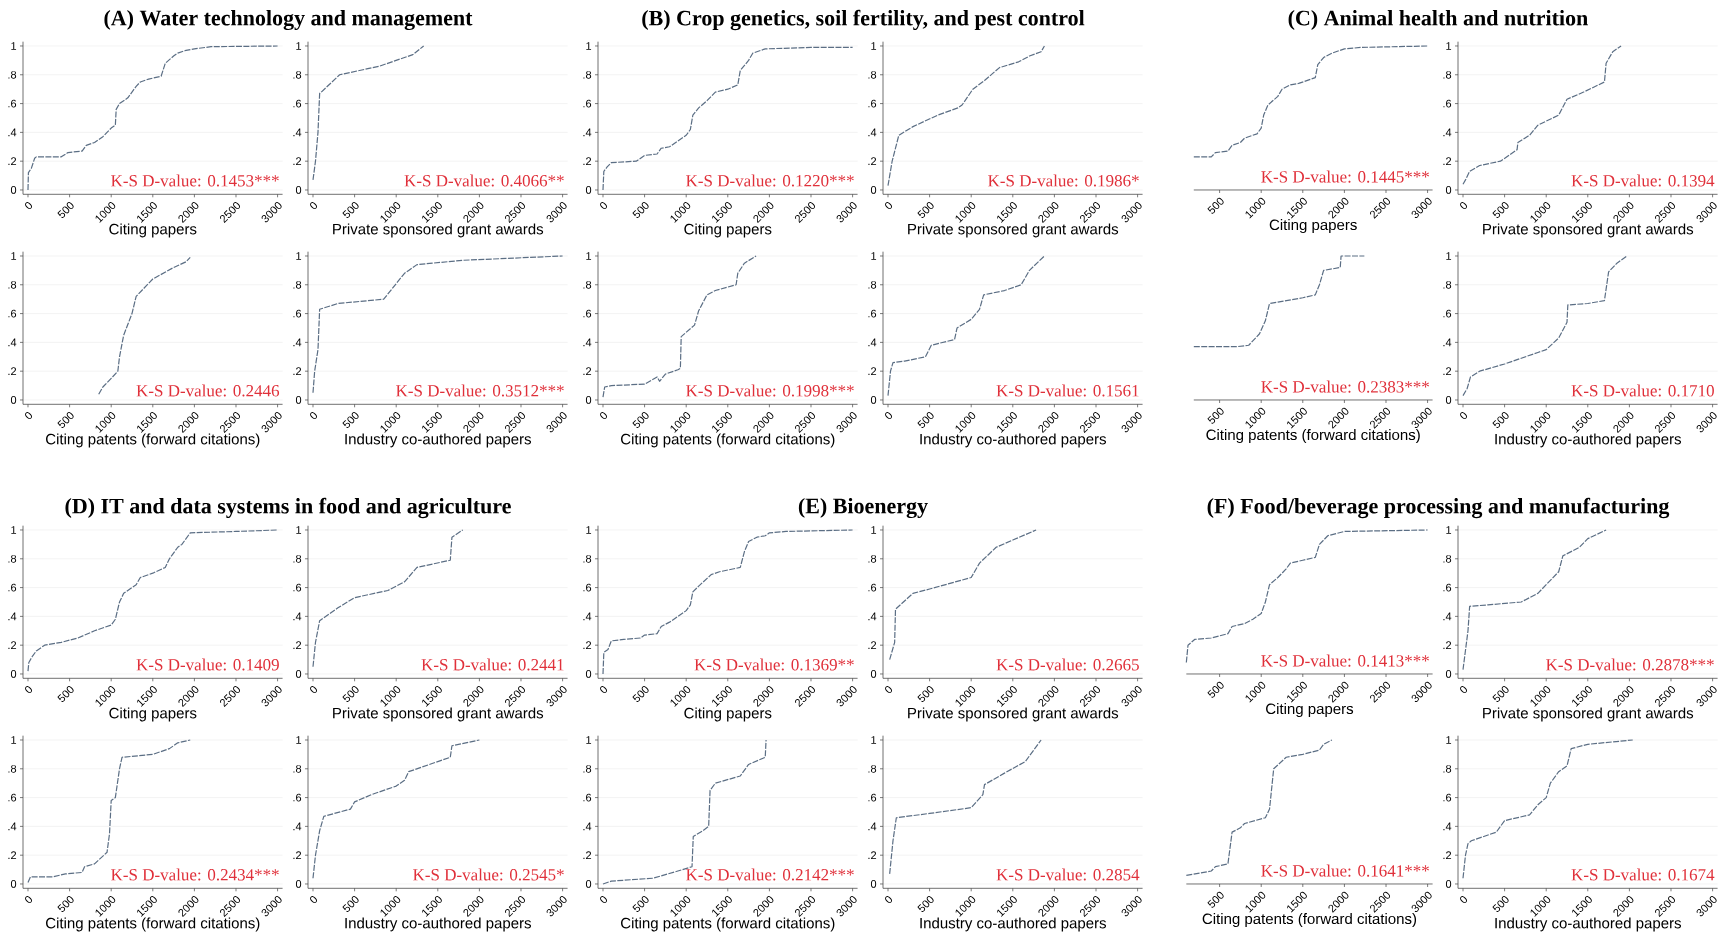 The height and width of the screenshot is (940, 1721). I want to click on annotation: K-S D-value: 0.4066**, so click(484, 180).